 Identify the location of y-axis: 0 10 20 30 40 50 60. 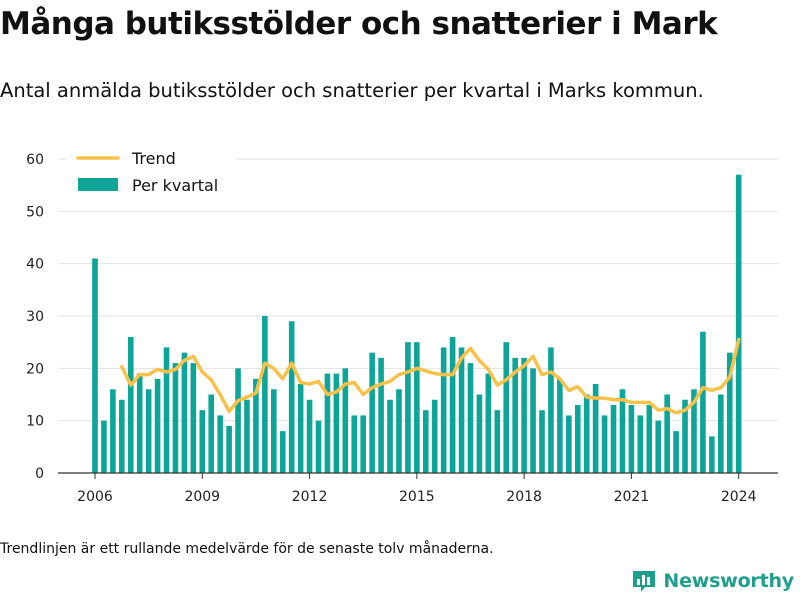
(35, 317).